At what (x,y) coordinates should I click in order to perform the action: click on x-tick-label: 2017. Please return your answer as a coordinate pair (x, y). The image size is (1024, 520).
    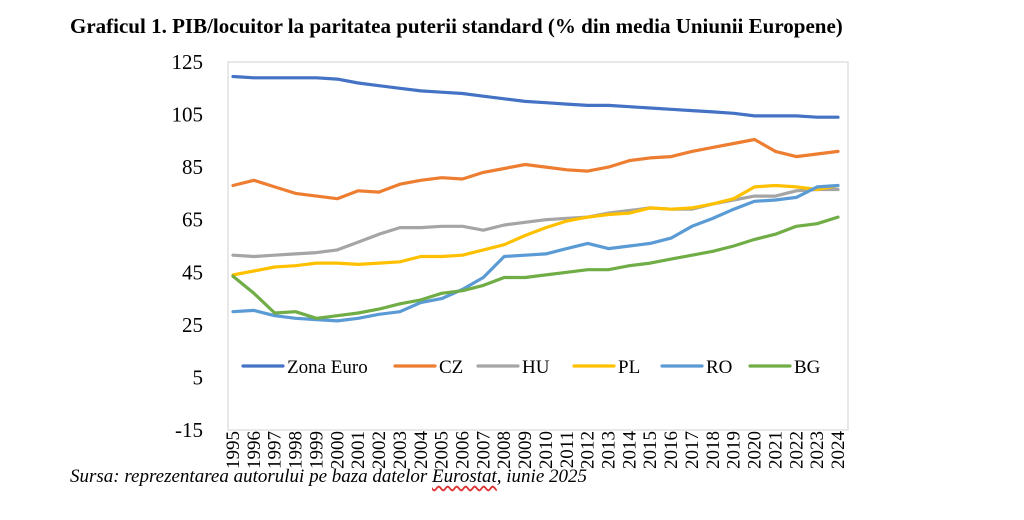
    Looking at the image, I should click on (692, 450).